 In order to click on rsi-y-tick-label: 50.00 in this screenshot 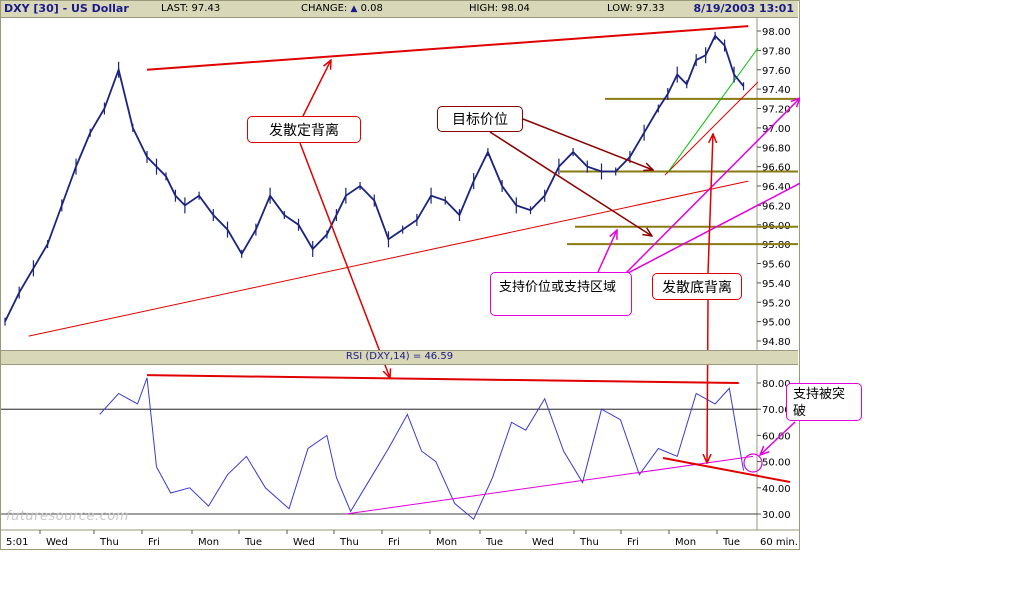, I will do `click(776, 463)`.